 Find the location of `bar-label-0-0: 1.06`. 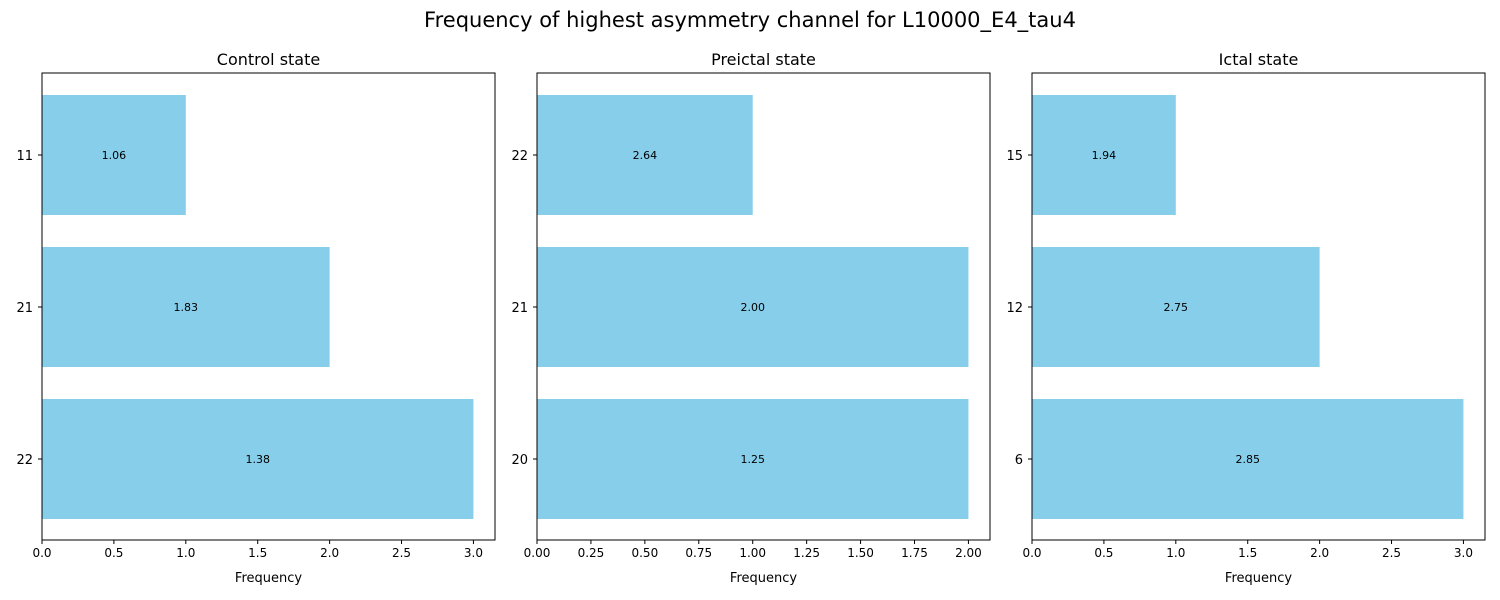

bar-label-0-0: 1.06 is located at coordinates (114, 155).